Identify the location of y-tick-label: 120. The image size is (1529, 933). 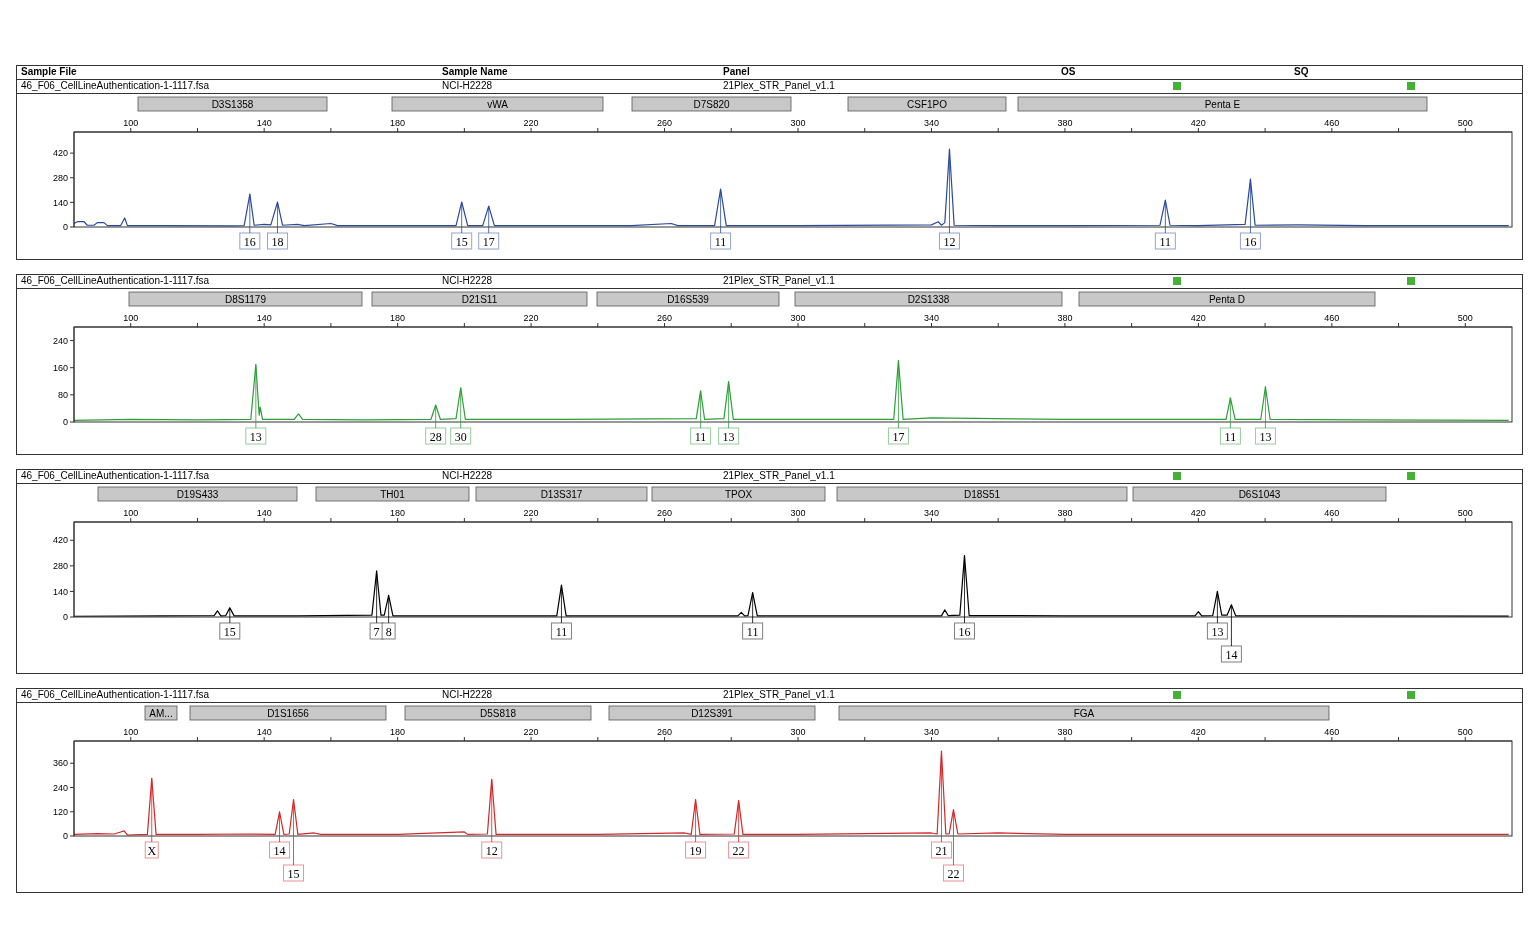
(60, 811).